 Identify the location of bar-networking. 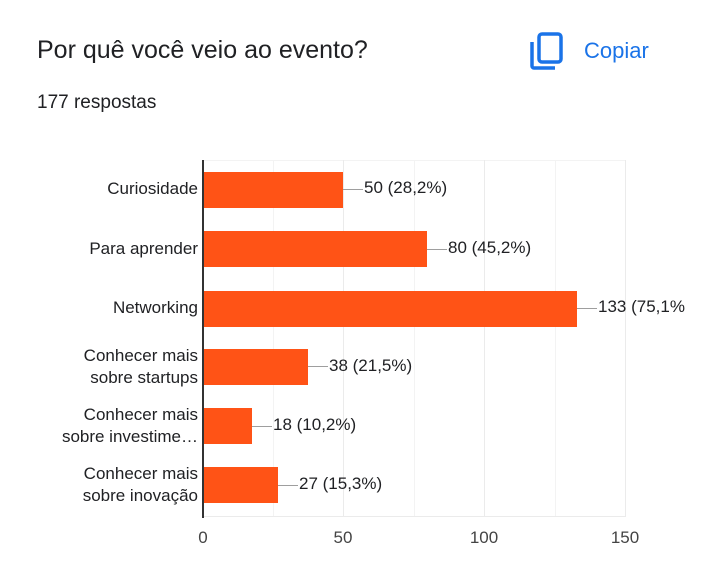
(390, 309).